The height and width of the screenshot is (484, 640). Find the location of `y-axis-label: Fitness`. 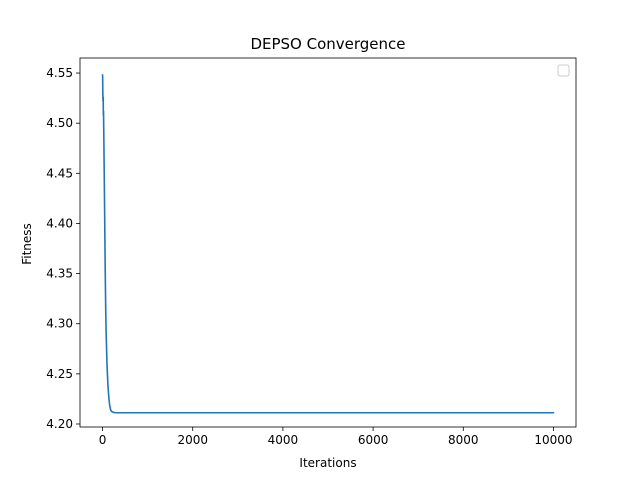

y-axis-label: Fitness is located at coordinates (27, 244).